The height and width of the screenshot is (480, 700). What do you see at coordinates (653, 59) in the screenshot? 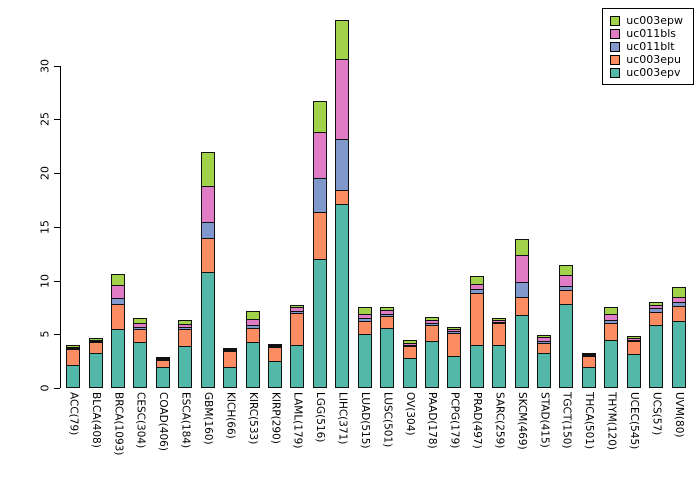
I see `legend-label: uc003epu` at bounding box center [653, 59].